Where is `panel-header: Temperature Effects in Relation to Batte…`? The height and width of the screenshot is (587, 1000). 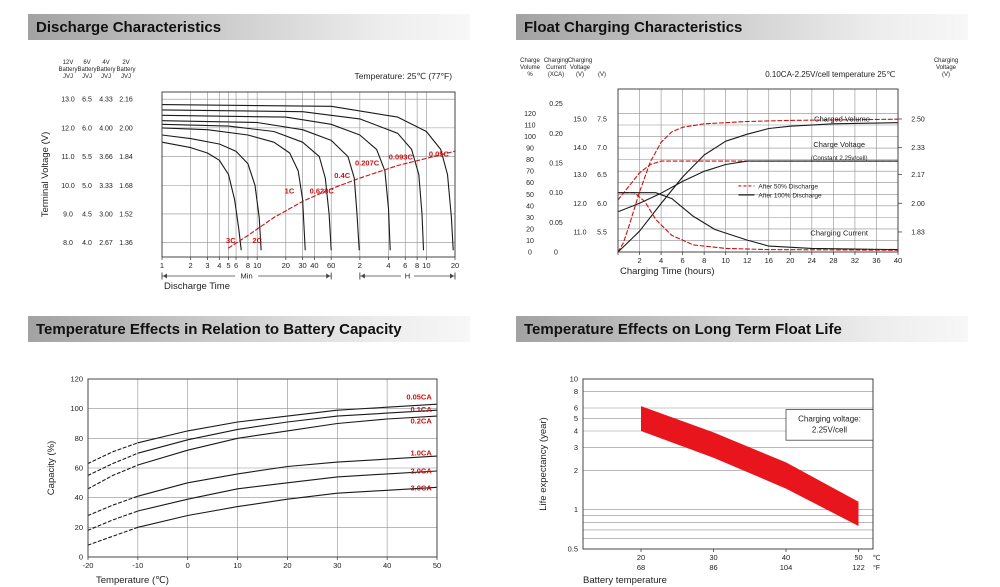 panel-header: Temperature Effects in Relation to Batte… is located at coordinates (249, 329).